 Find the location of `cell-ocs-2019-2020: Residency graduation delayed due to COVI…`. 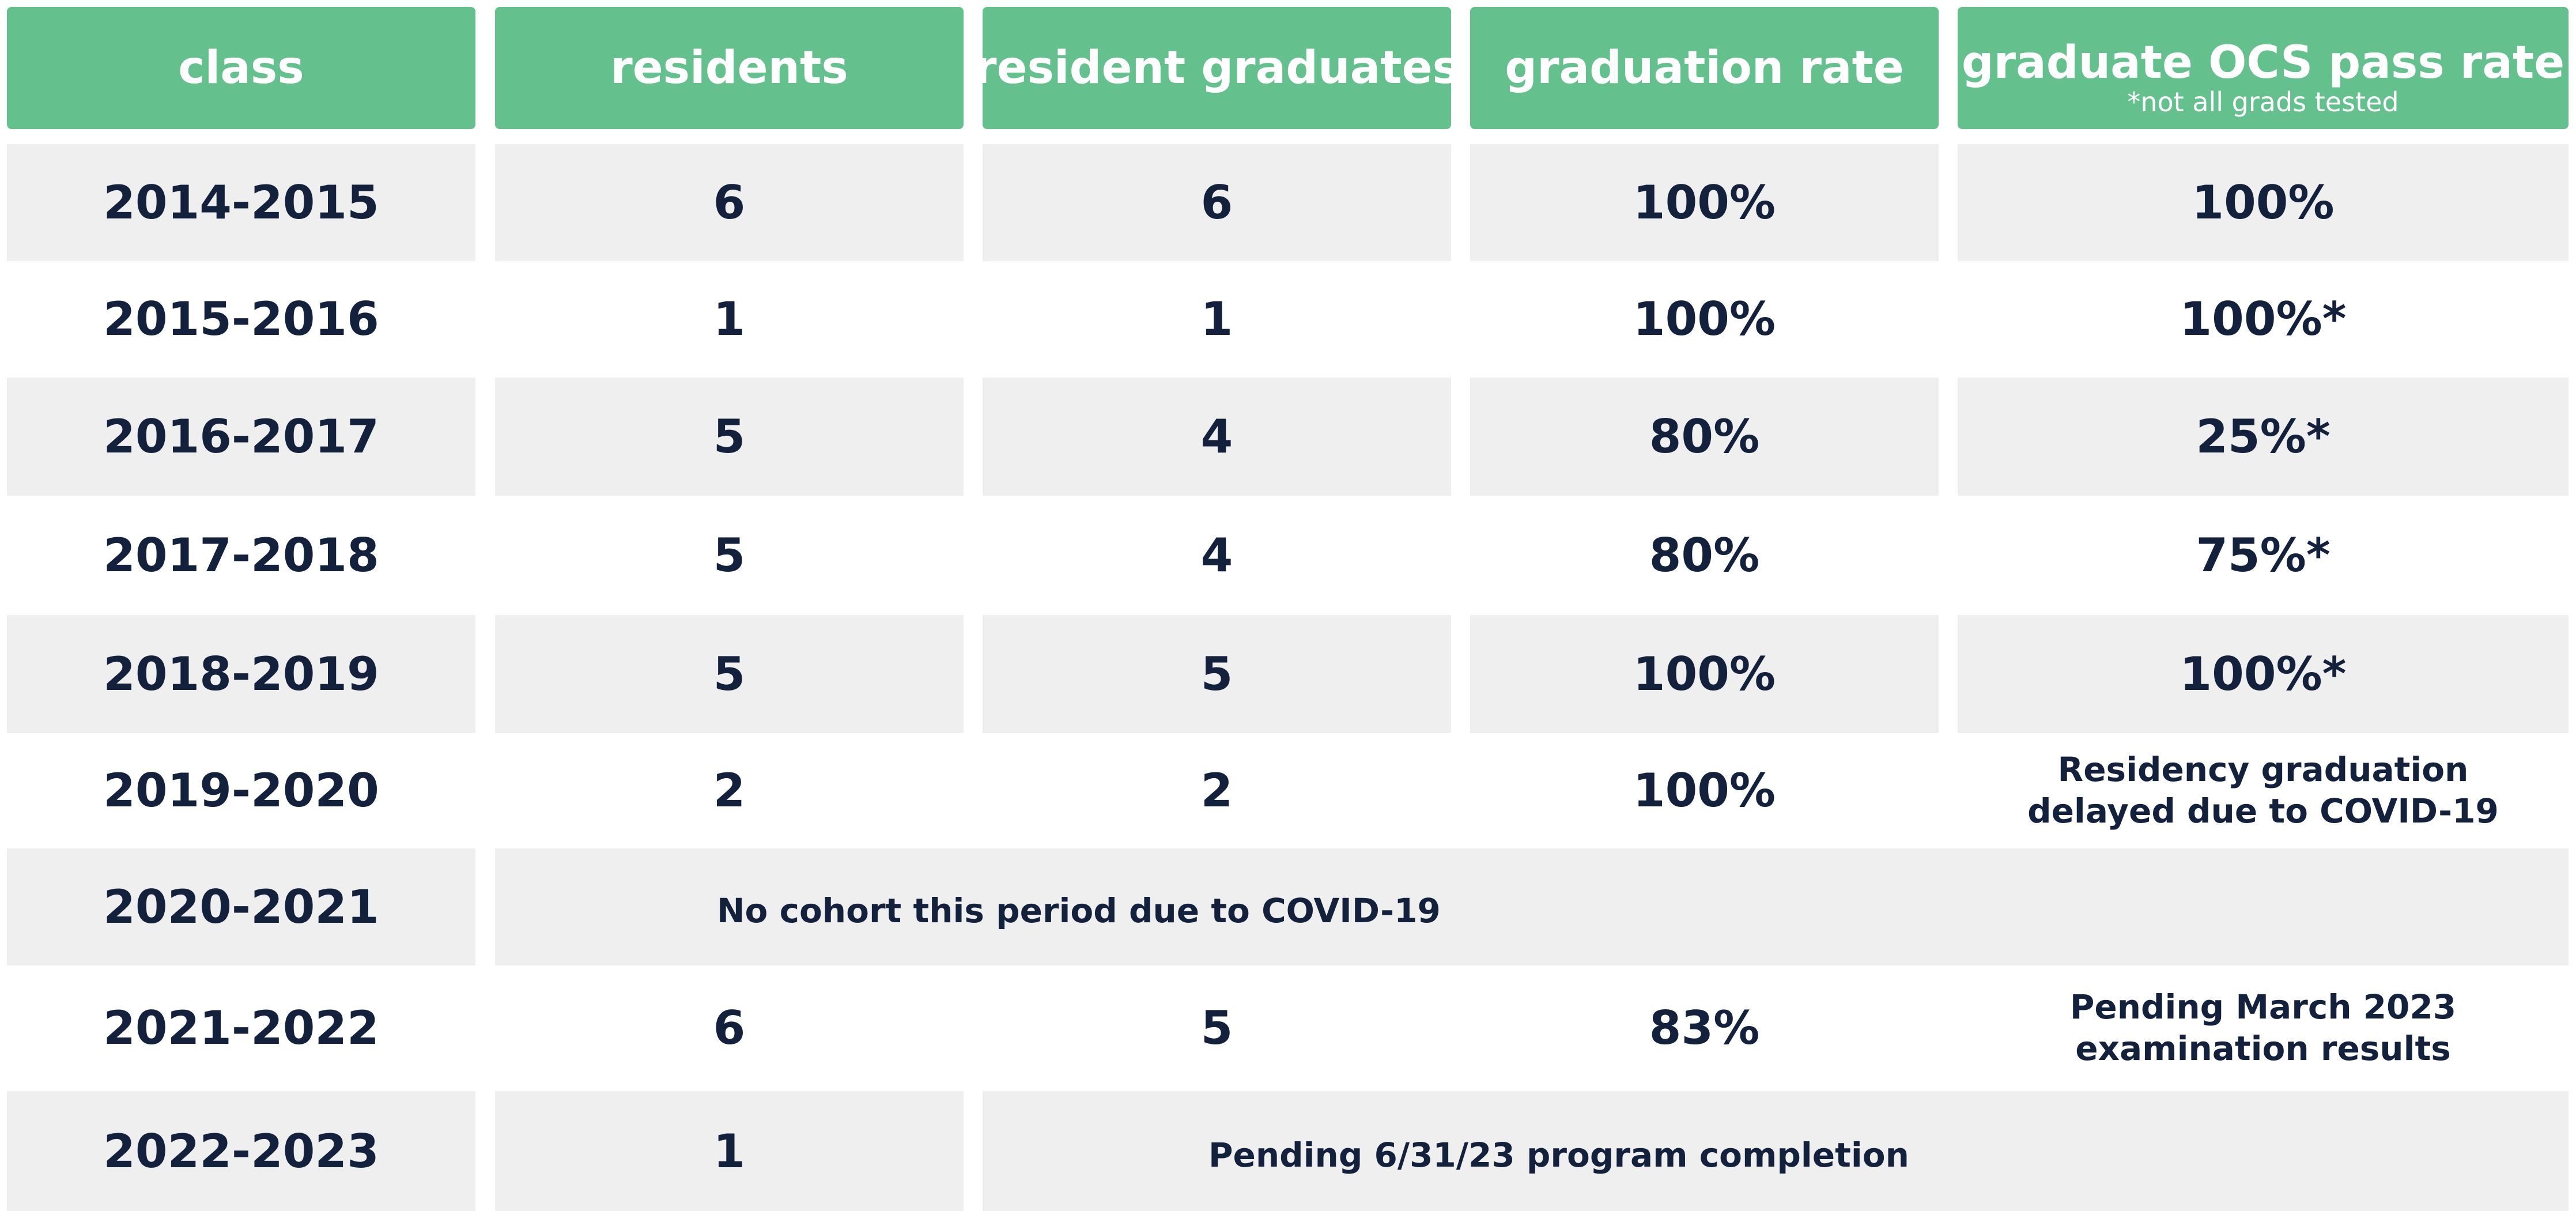

cell-ocs-2019-2020: Residency graduation delayed due to COVI… is located at coordinates (2263, 790).